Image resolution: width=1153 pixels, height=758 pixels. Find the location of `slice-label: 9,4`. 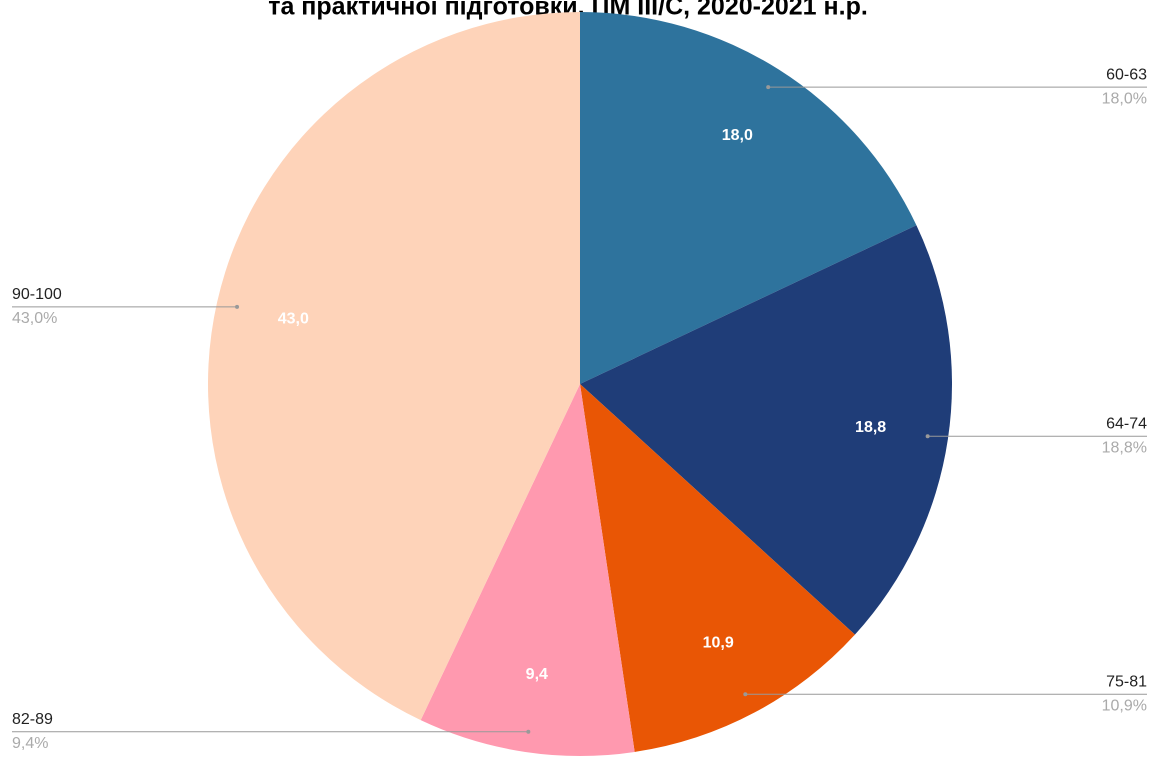

slice-label: 9,4 is located at coordinates (537, 674).